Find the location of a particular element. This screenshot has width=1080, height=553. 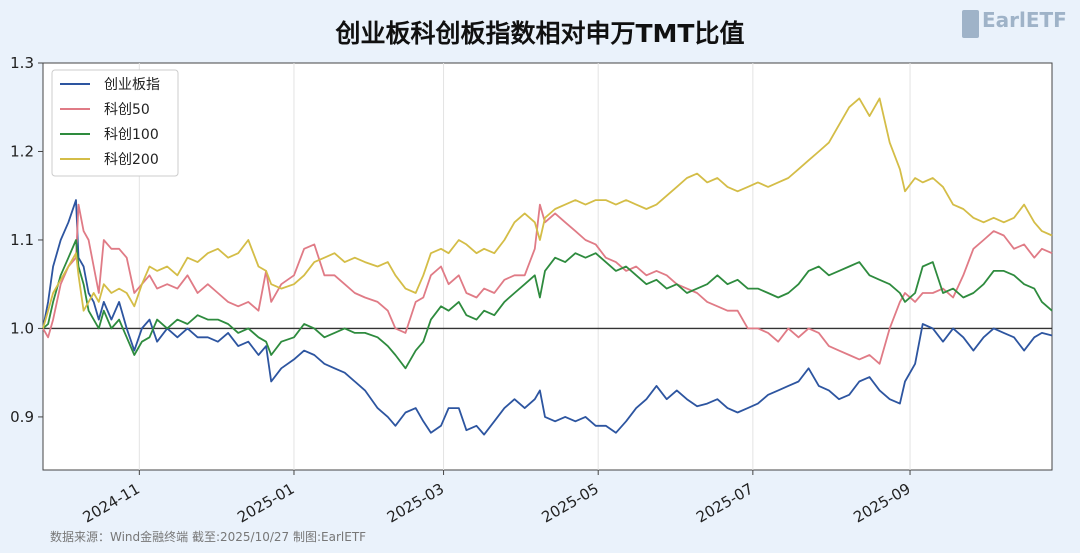

x-tick-label: 2025-03 is located at coordinates (415, 503).